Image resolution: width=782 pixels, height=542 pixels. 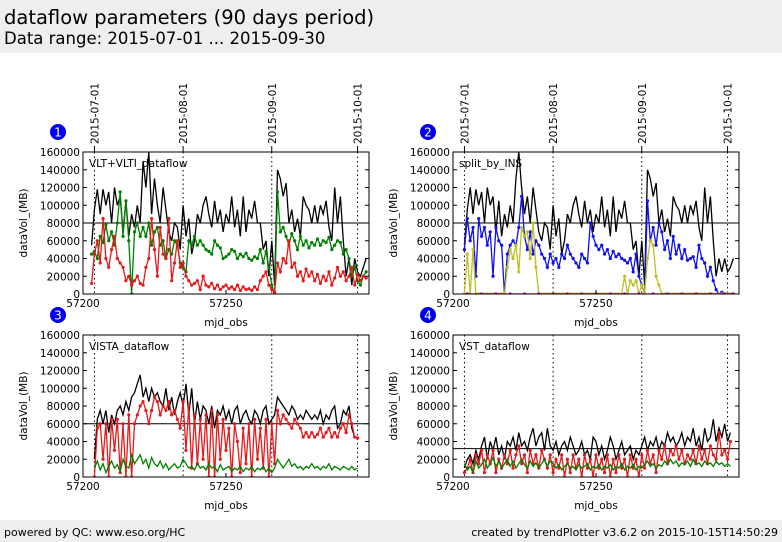 What do you see at coordinates (597, 444) in the screenshot?
I see `series-line-black` at bounding box center [597, 444].